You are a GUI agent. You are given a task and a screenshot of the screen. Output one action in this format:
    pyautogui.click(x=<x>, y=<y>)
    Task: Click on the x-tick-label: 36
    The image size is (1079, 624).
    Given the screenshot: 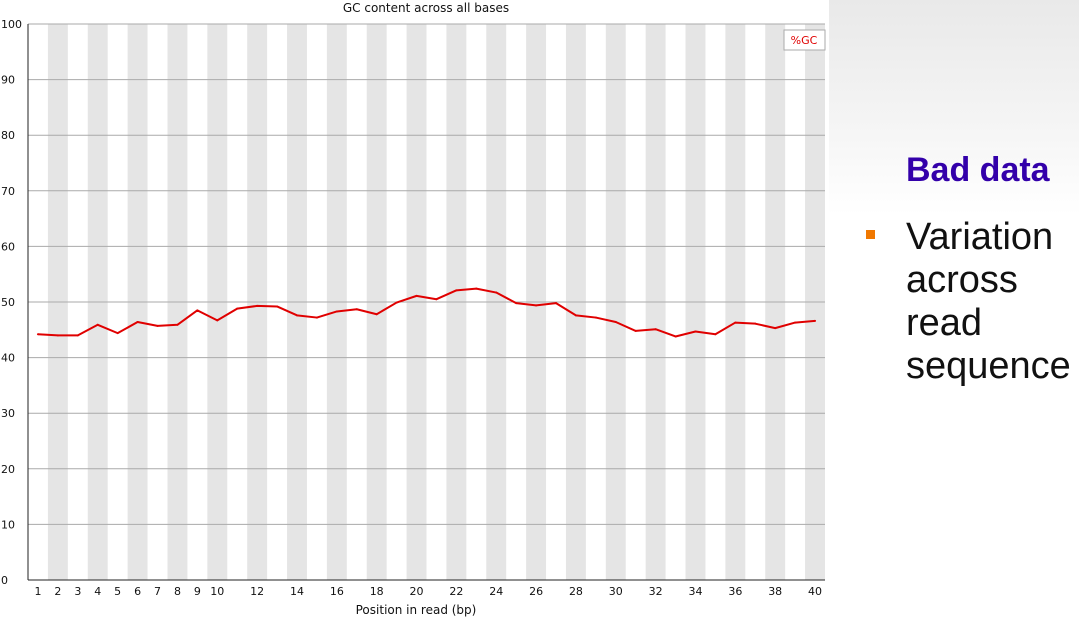 What is the action you would take?
    pyautogui.click(x=735, y=591)
    